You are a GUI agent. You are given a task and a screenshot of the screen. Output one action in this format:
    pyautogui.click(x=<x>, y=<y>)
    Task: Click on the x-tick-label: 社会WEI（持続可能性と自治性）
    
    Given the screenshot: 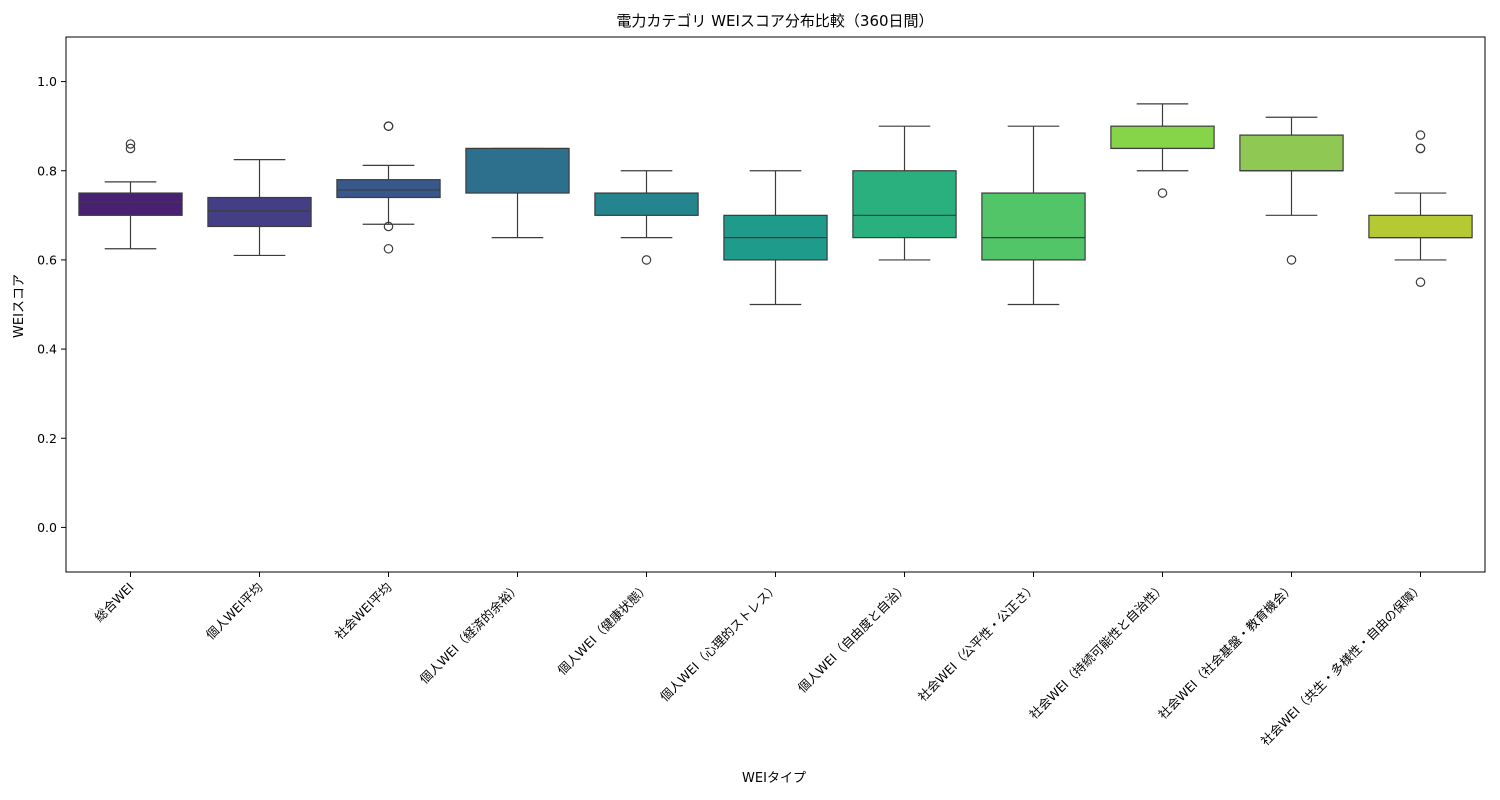 What is the action you would take?
    pyautogui.click(x=1097, y=651)
    